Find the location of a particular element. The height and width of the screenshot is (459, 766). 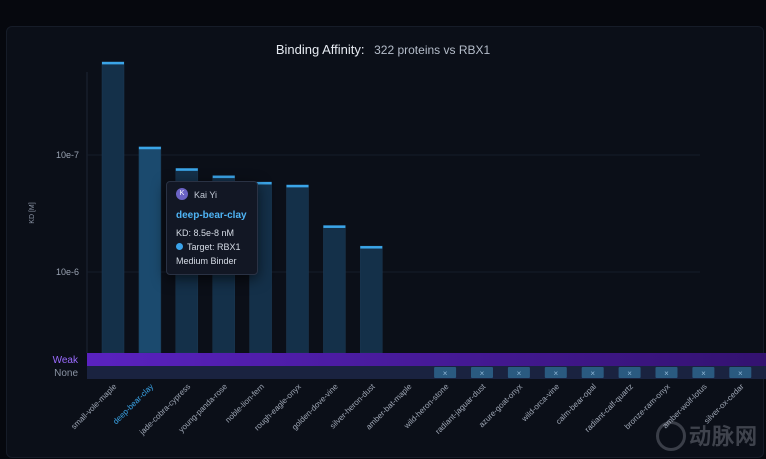

y-tick-label: 10e-6 is located at coordinates (67, 272).